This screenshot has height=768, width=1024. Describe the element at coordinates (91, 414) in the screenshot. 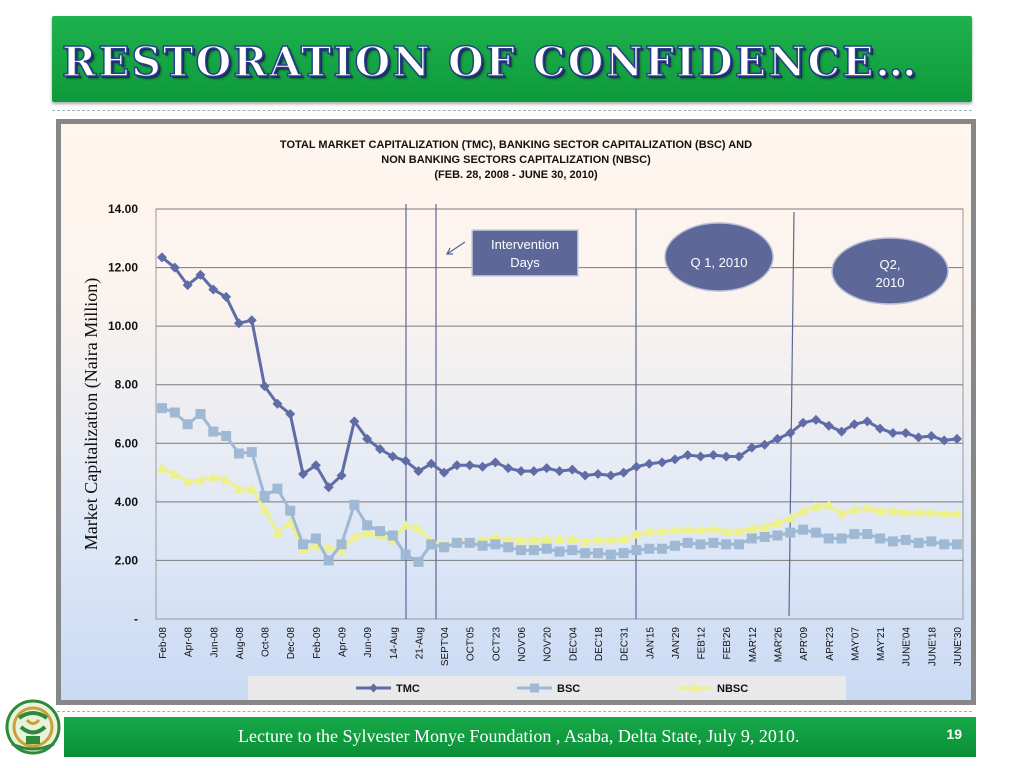

I see `y-axis-title: Market Capitalization (Naira Million)` at that location.